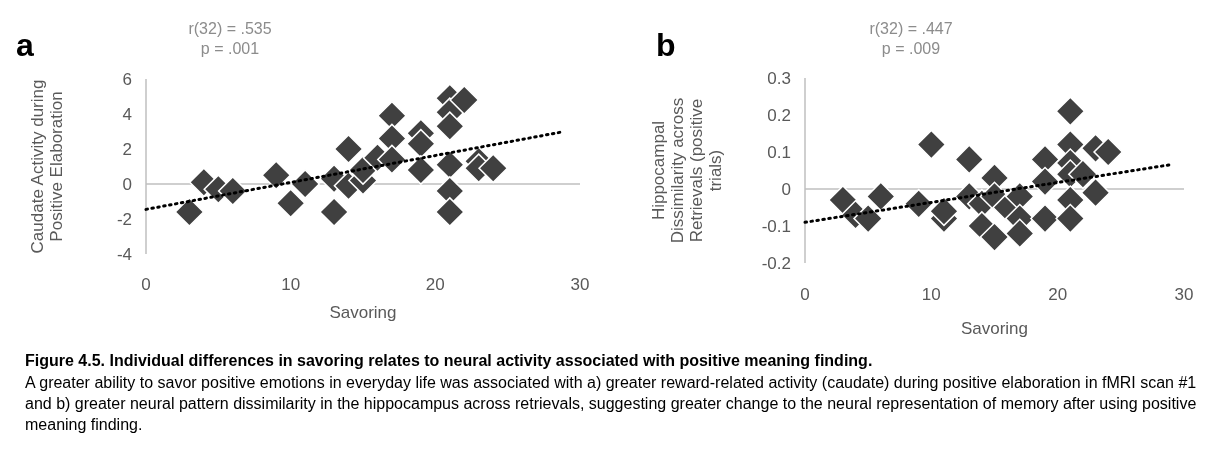 Image resolution: width=1211 pixels, height=450 pixels. I want to click on y-tick-label: 6, so click(127, 79).